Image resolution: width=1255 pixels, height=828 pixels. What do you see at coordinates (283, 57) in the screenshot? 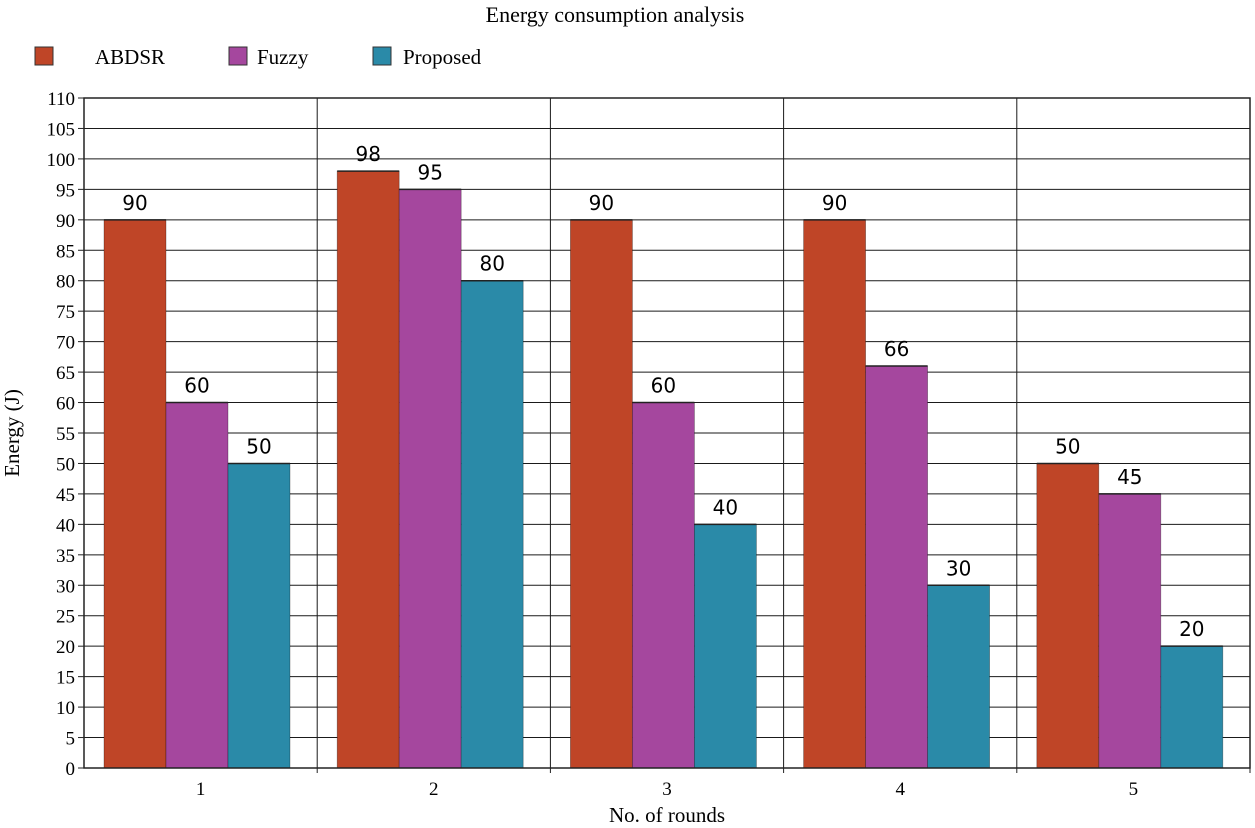
I see `legend-label-fuzzy: Fuzzy` at bounding box center [283, 57].